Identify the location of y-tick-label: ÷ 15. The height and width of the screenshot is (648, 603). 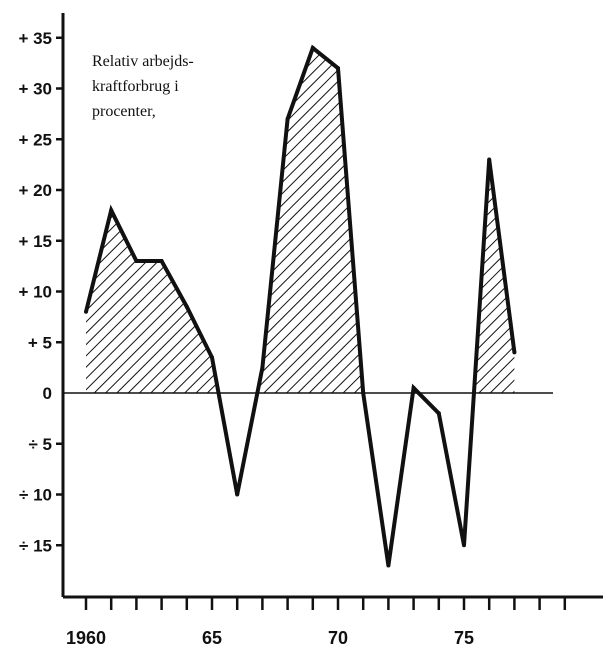
(35, 545).